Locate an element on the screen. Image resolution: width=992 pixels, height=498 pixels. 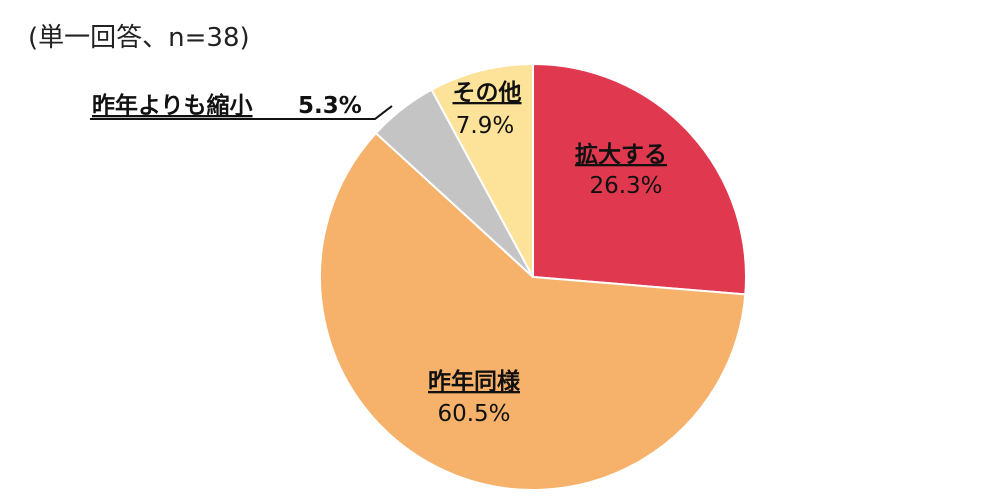
label-same-name: 昨年同様 is located at coordinates (474, 381).